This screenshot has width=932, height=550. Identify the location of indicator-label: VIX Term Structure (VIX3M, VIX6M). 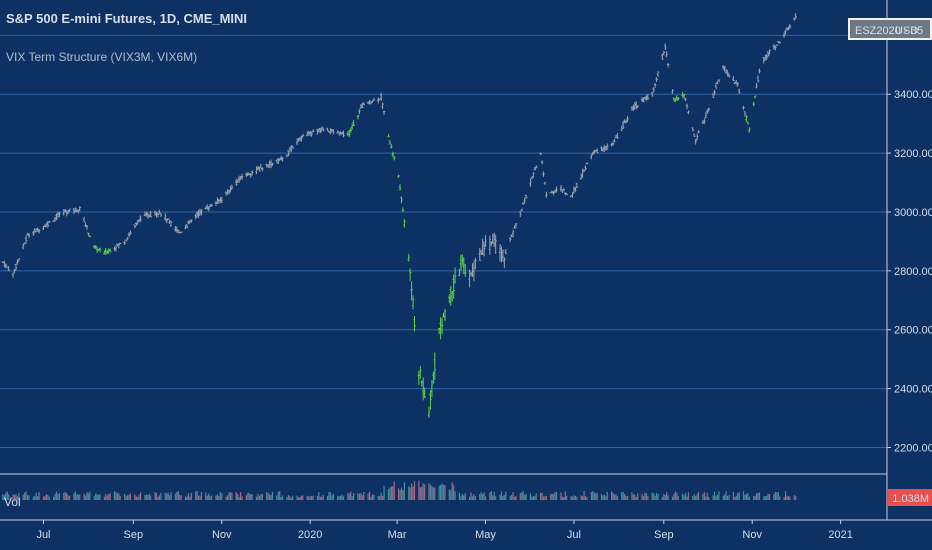
(101, 57).